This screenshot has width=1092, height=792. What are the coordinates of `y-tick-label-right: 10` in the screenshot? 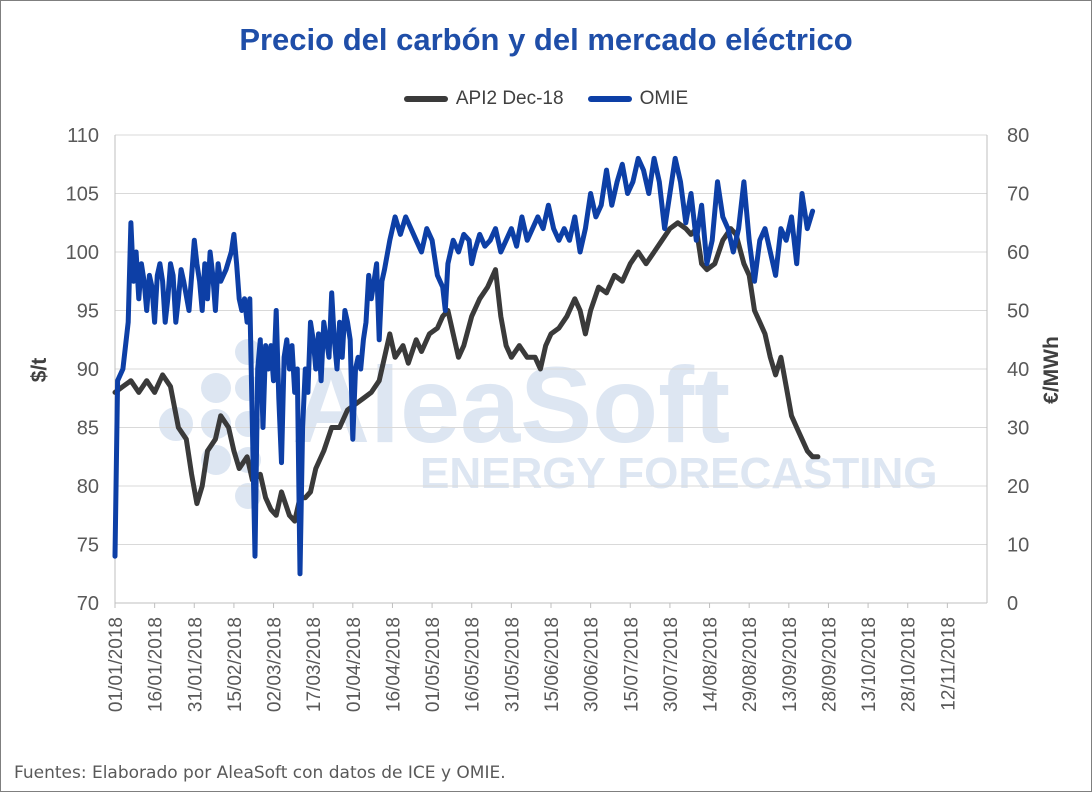 It's located at (1018, 546).